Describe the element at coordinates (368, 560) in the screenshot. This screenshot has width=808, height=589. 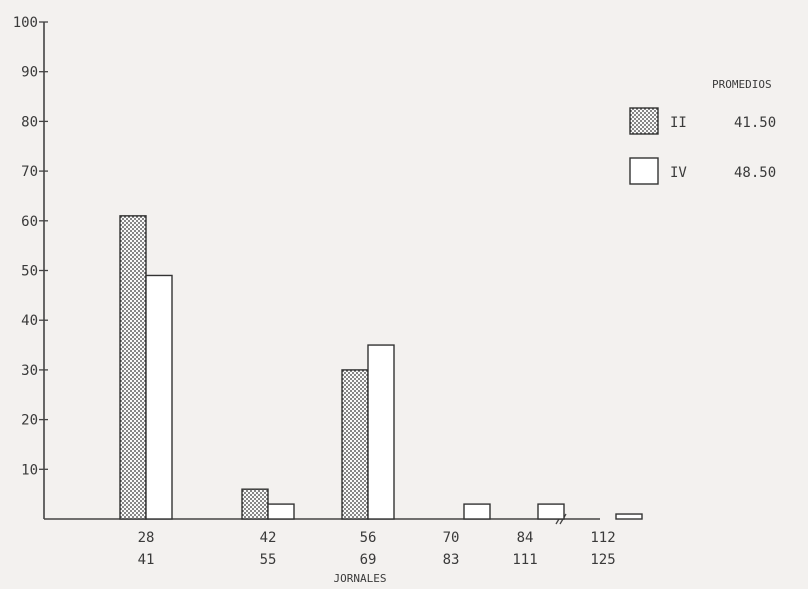
I see `x-tick-label-bottom: 69` at that location.